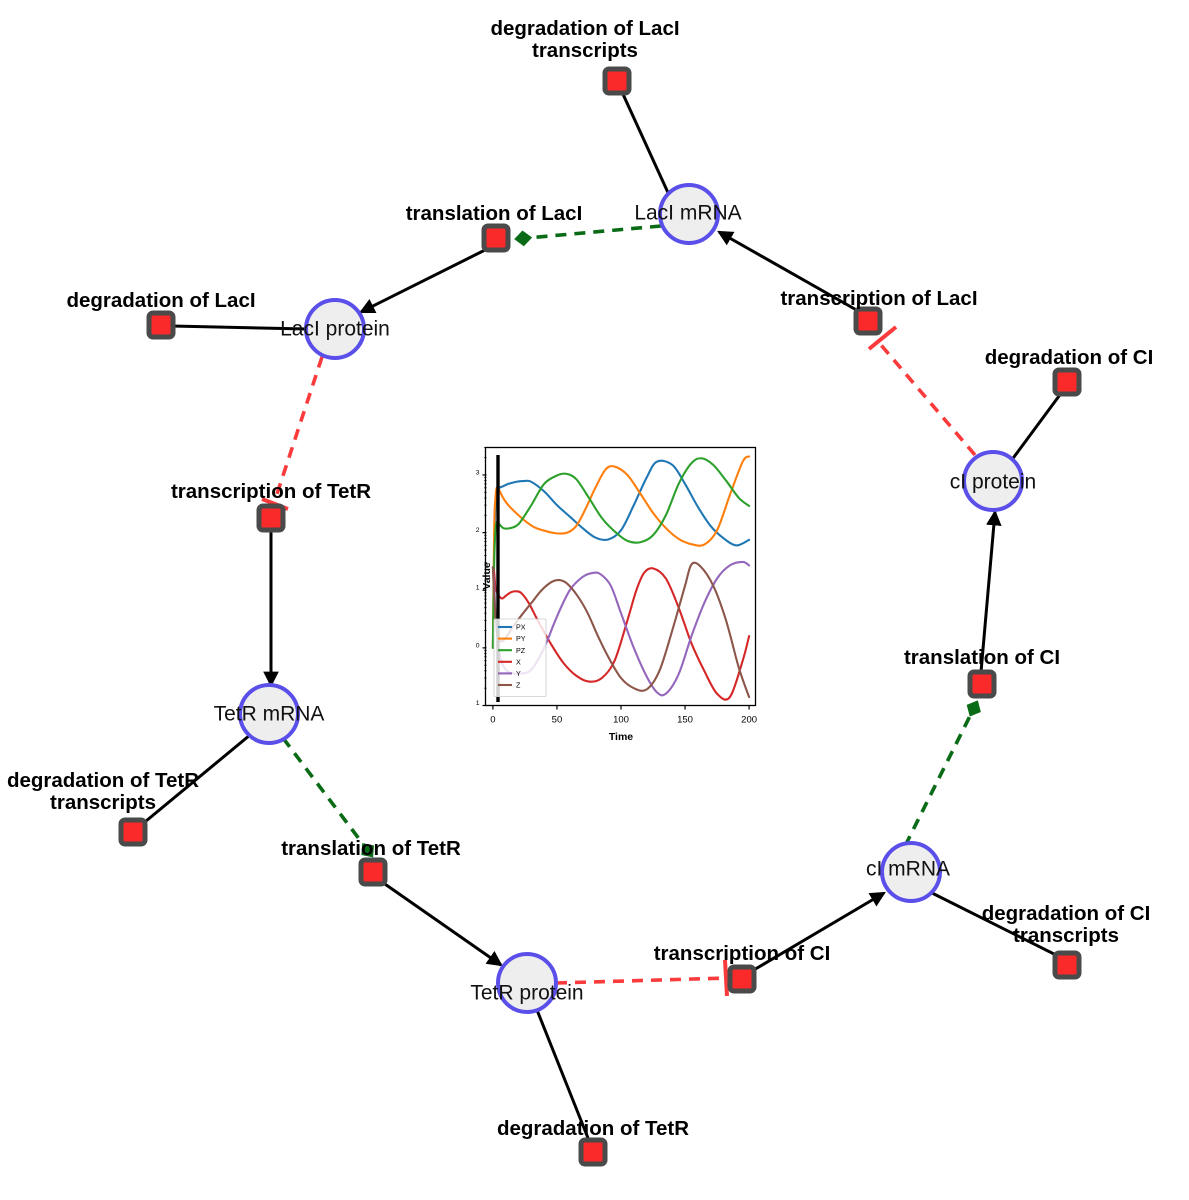 The width and height of the screenshot is (1189, 1200). I want to click on chart-legend: PX PY PZ XYZ, so click(520, 657).